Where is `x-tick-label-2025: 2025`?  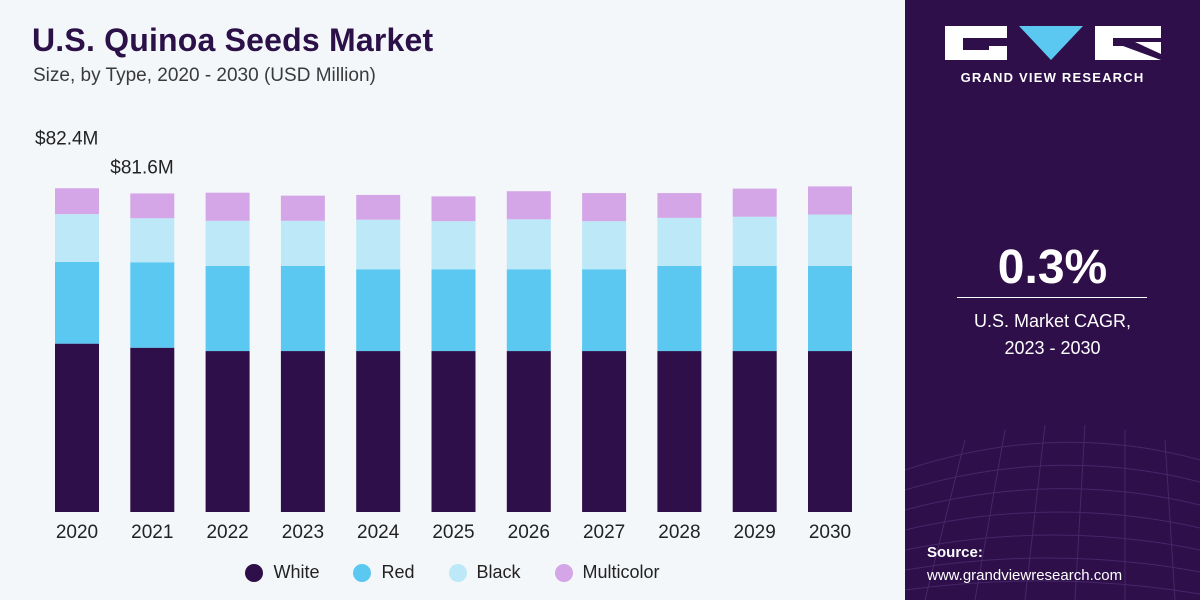 x-tick-label-2025: 2025 is located at coordinates (453, 532).